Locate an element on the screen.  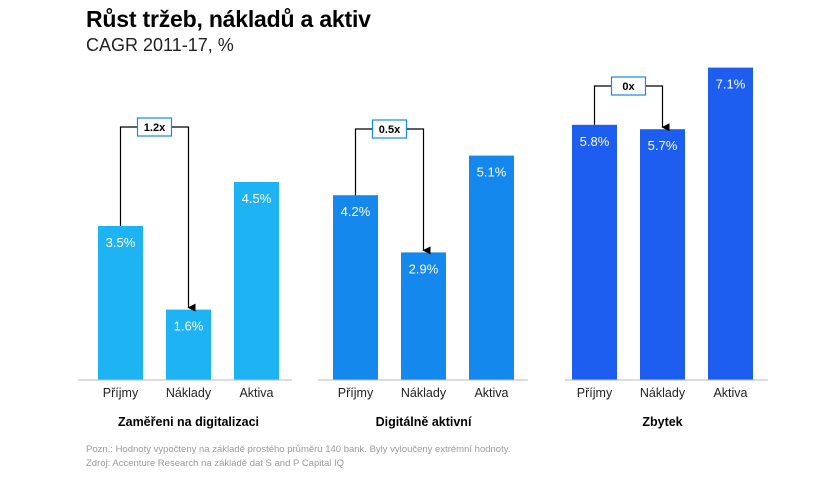
chart-title: Růst tržeb, nákladů a aktiv is located at coordinates (228, 19).